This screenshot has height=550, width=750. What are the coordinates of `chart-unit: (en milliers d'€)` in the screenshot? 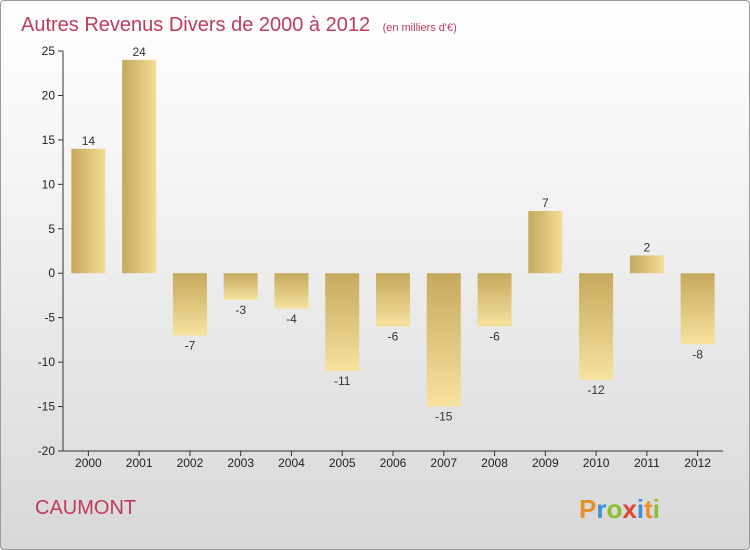 It's located at (420, 28).